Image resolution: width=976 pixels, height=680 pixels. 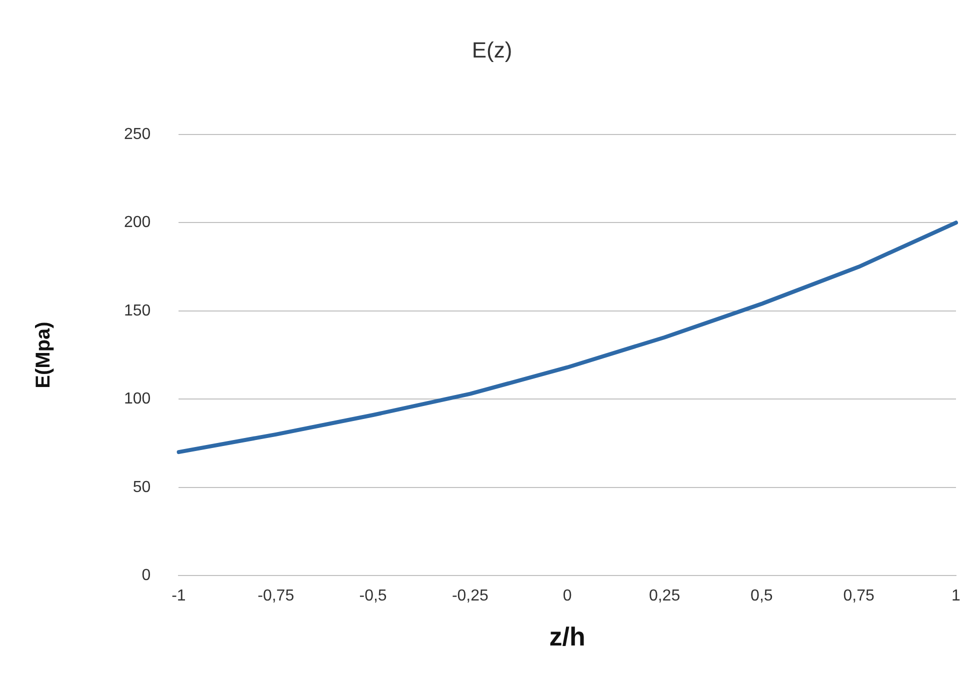 I want to click on x-tick-label: 0, so click(x=567, y=596).